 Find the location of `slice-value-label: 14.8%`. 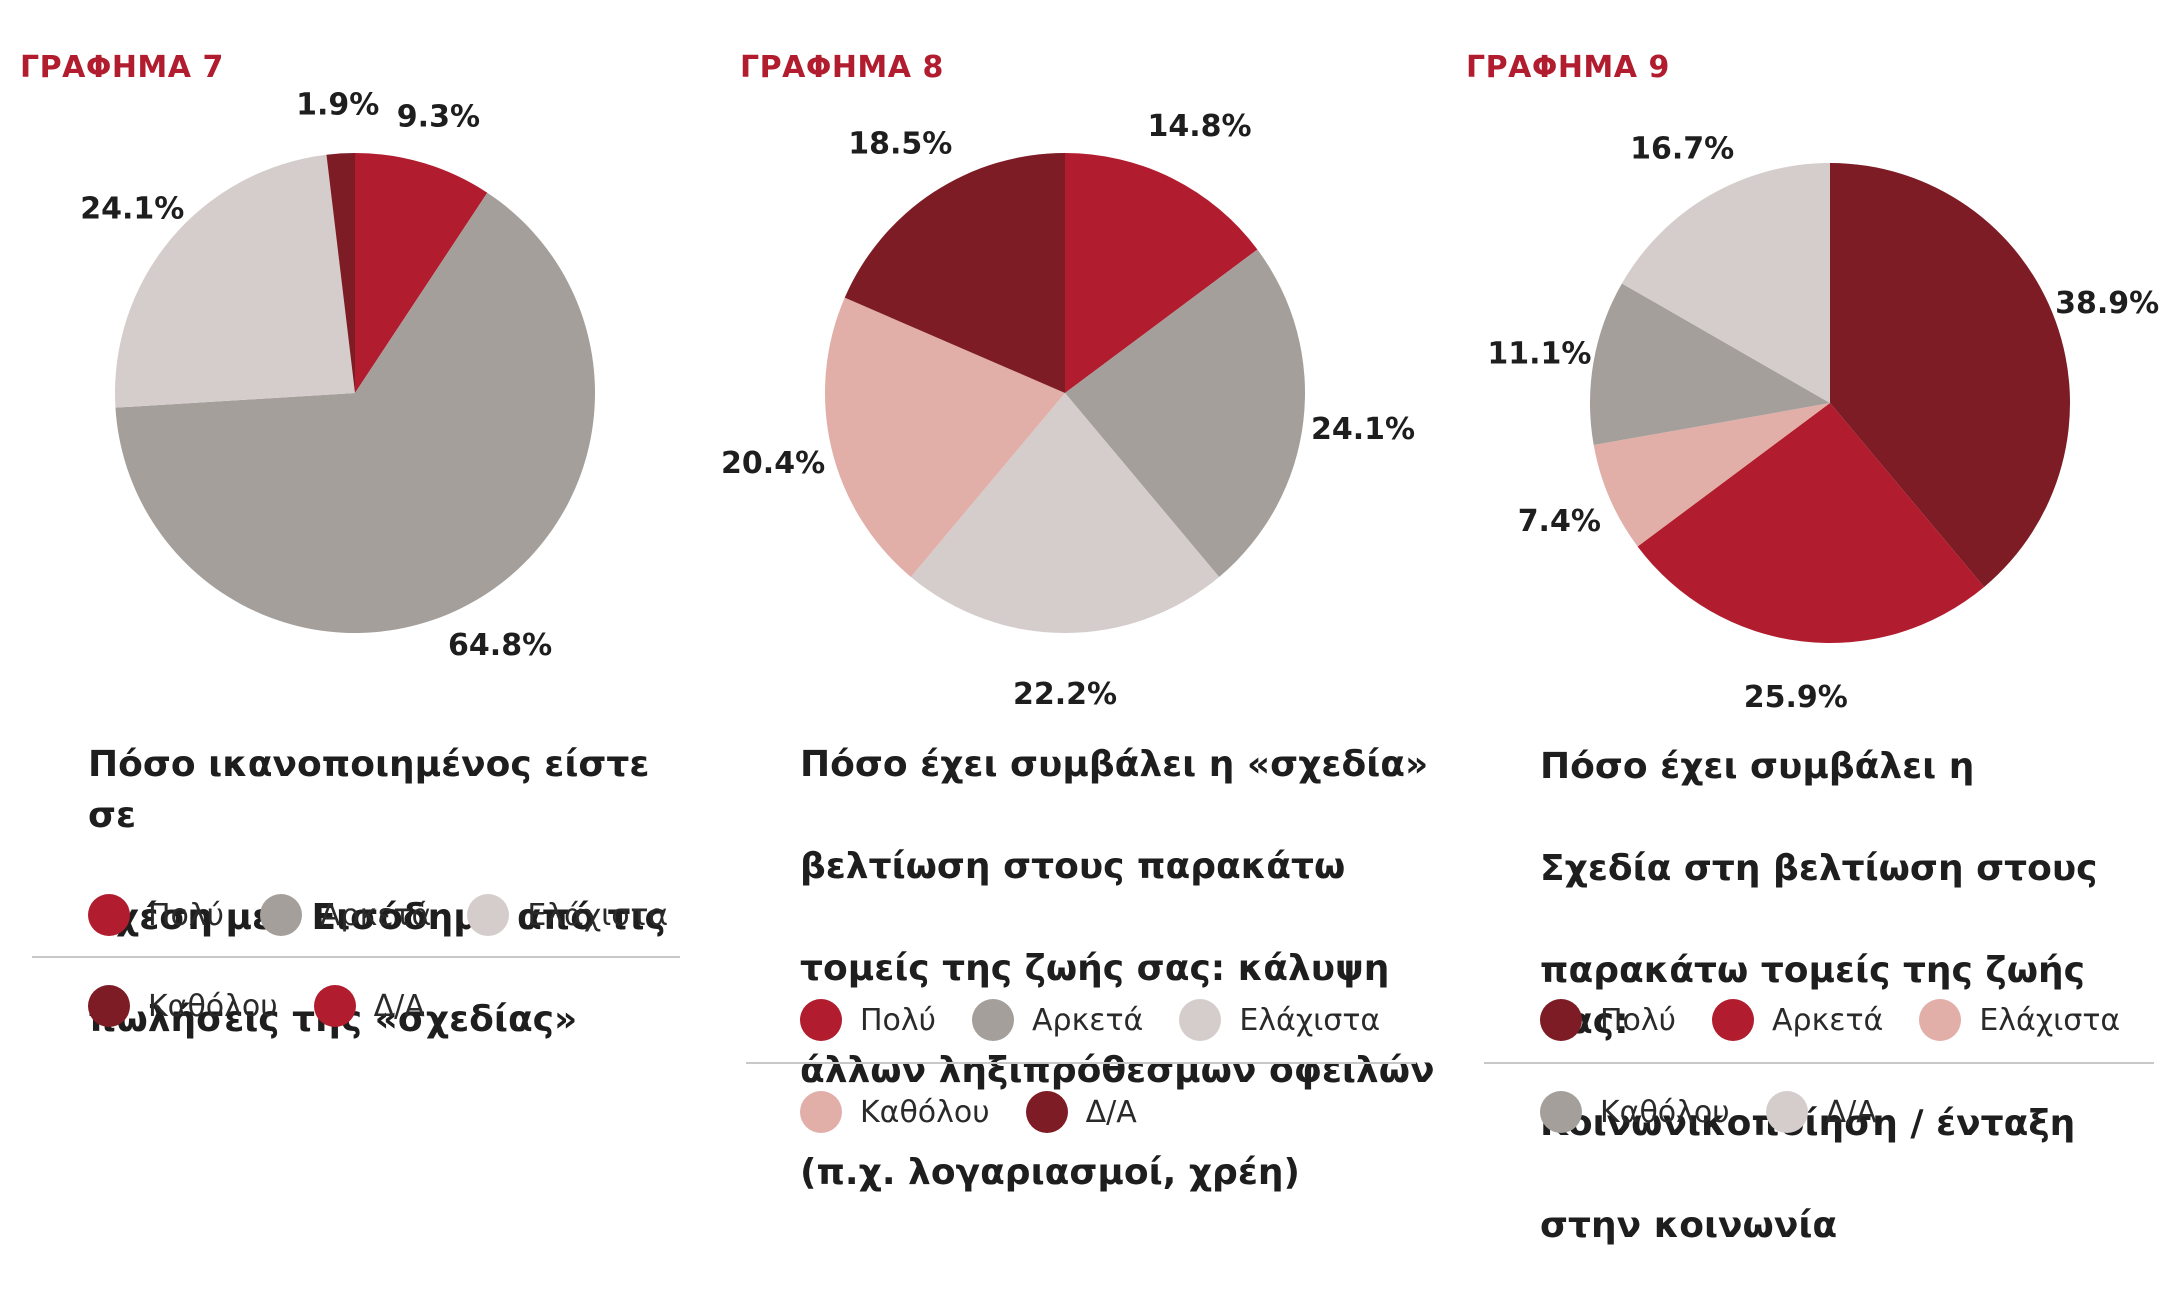

slice-value-label: 14.8% is located at coordinates (1199, 126).